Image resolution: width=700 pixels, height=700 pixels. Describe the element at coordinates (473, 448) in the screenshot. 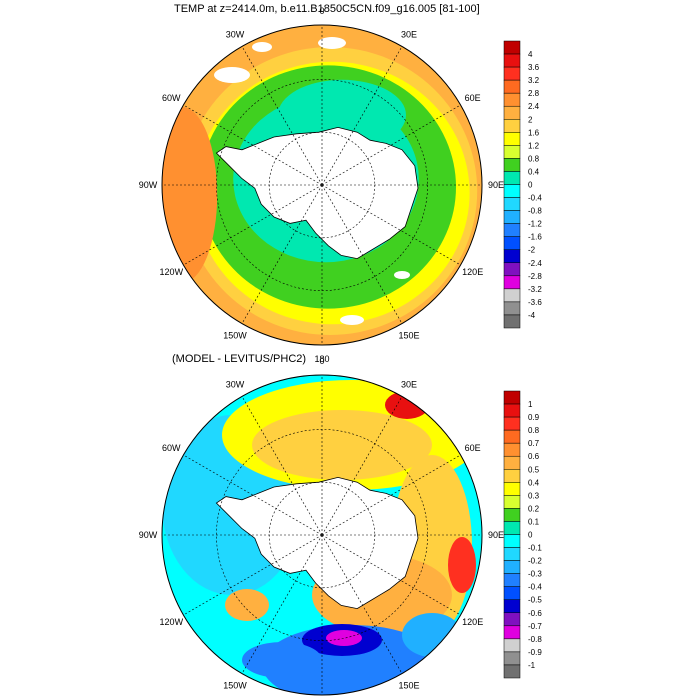

I see `longitude-label: 60E` at that location.